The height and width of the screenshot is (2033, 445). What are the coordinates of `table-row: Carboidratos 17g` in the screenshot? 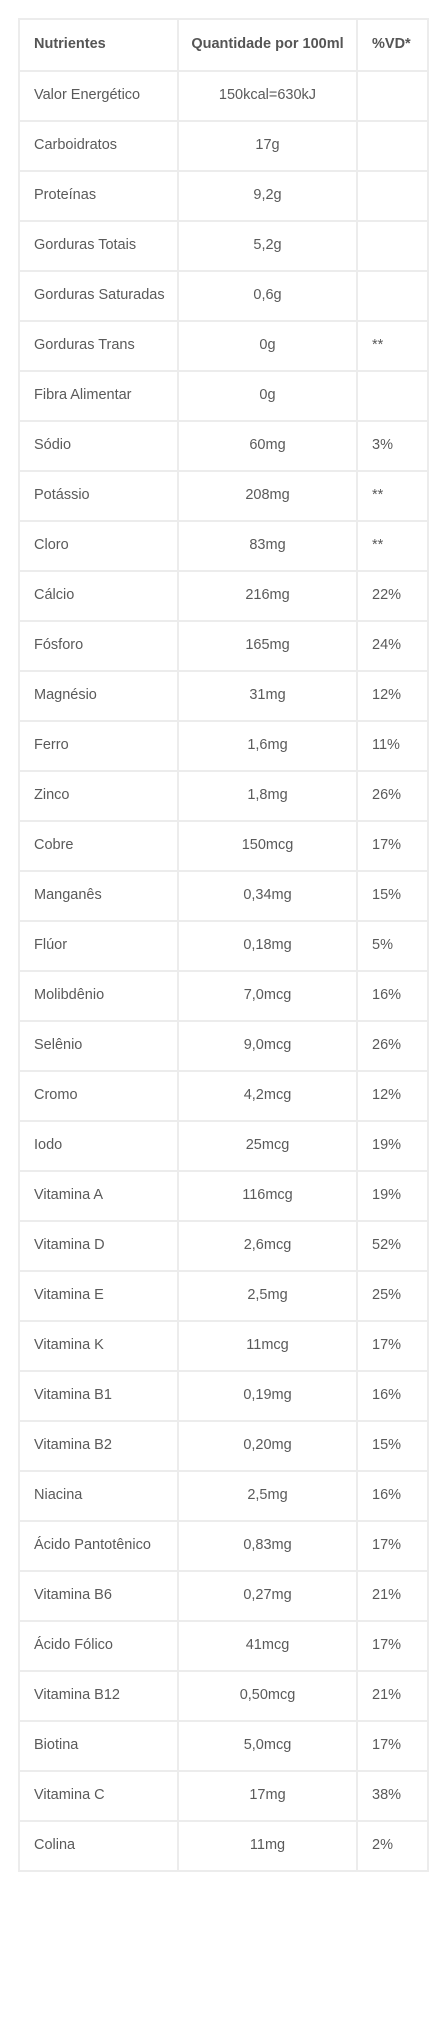 It's located at (223, 146).